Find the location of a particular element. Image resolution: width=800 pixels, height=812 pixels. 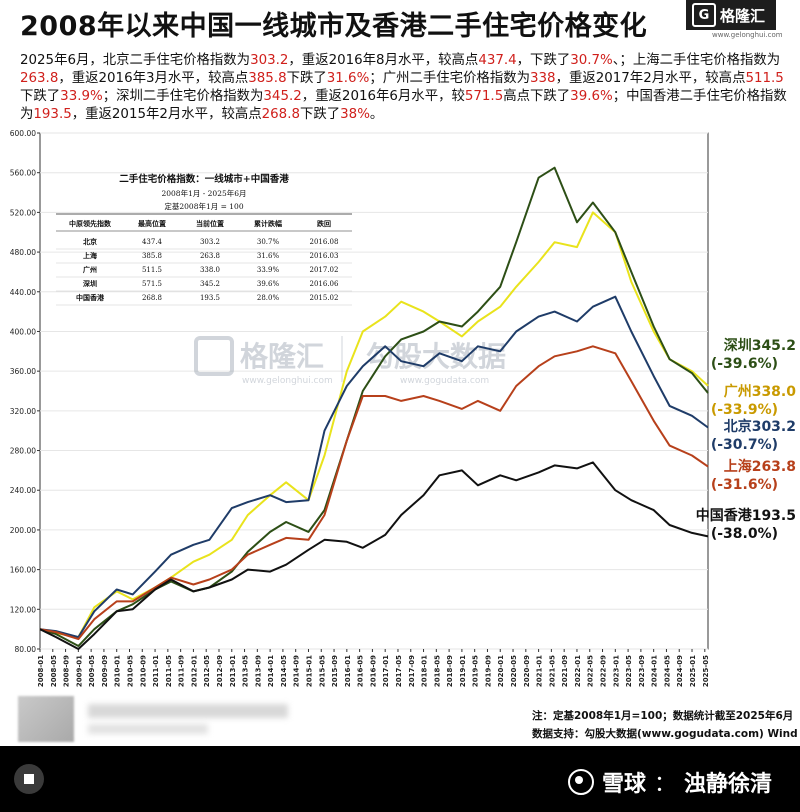

inset-table-cell: 2016.06 is located at coordinates (324, 284).